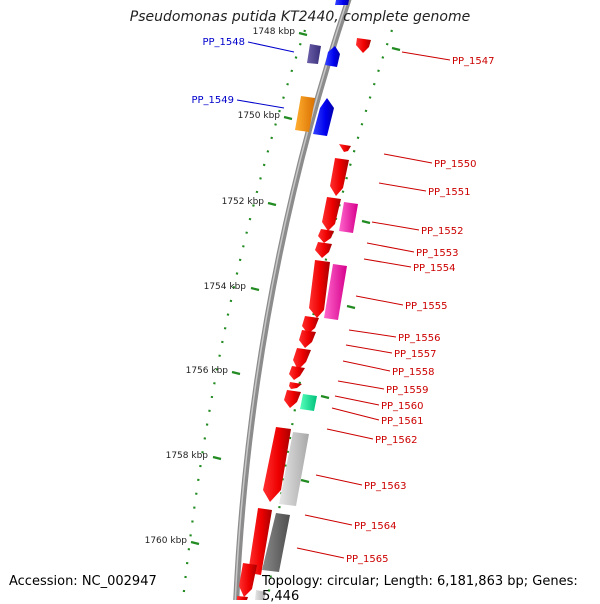  Describe the element at coordinates (367, 559) in the screenshot. I see `gene-label: PP_1565` at that location.